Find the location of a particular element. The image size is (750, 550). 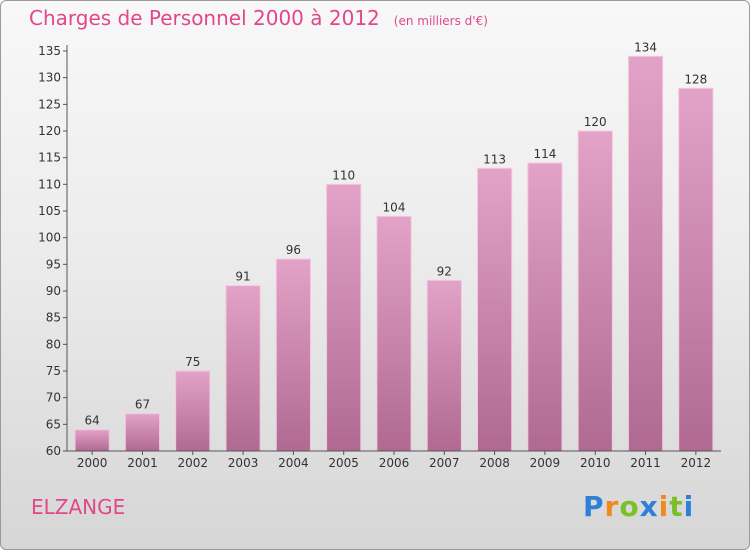

y-tick-label: 60 is located at coordinates (53, 451).